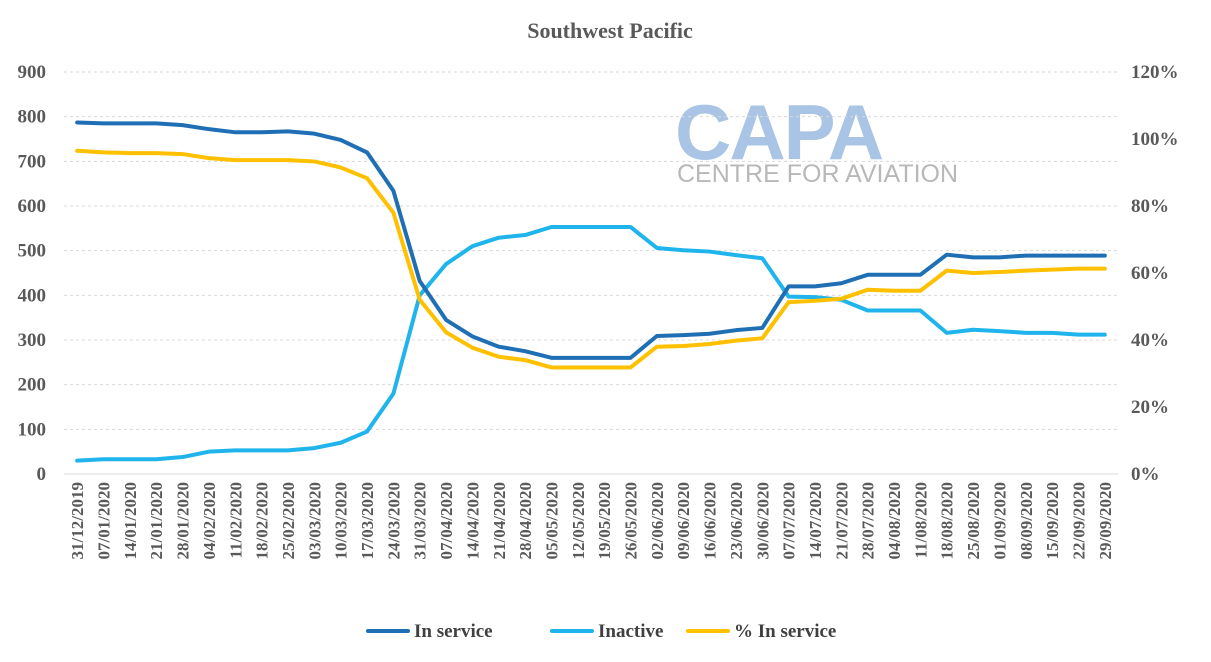 The image size is (1211, 662). Describe the element at coordinates (815, 520) in the screenshot. I see `x-axis-tick-label: 14/07/2020` at that location.